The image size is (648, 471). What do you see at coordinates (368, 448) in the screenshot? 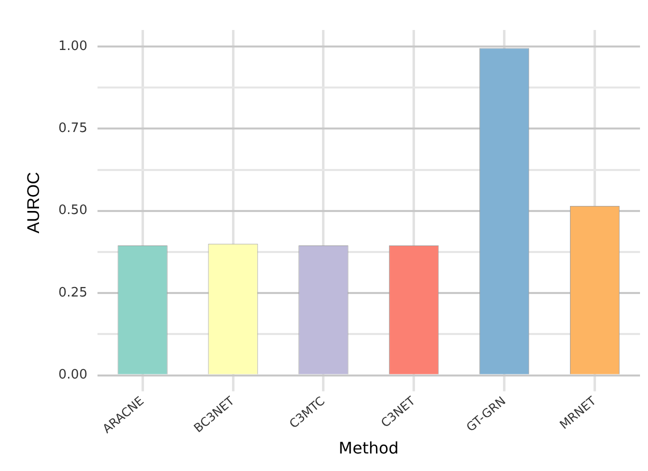
I see `x-axis-title: Method` at bounding box center [368, 448].